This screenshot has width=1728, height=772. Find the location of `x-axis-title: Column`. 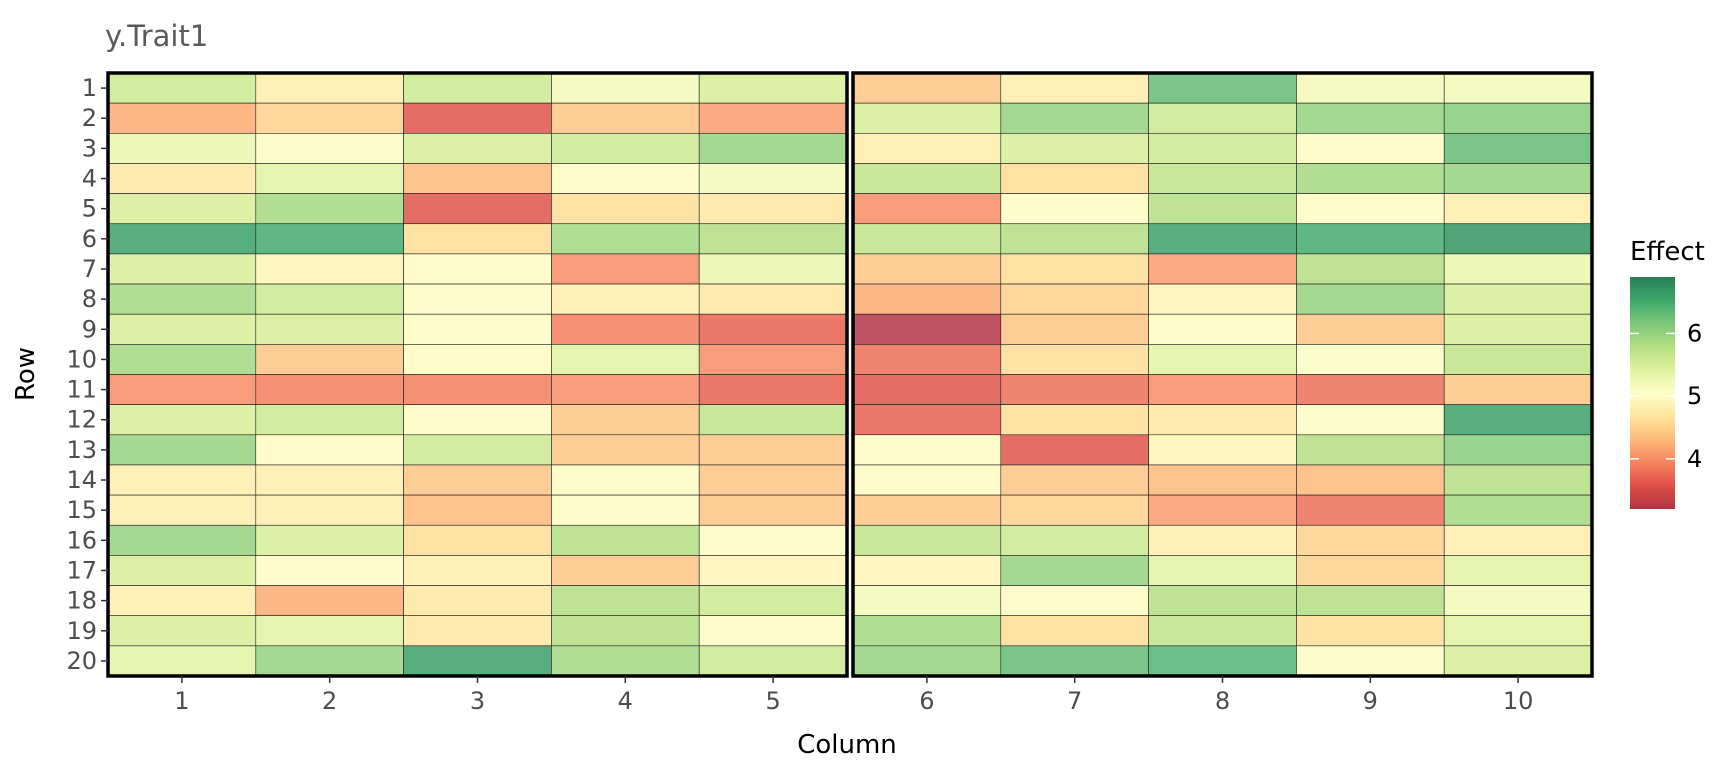

x-axis-title: Column is located at coordinates (847, 745).